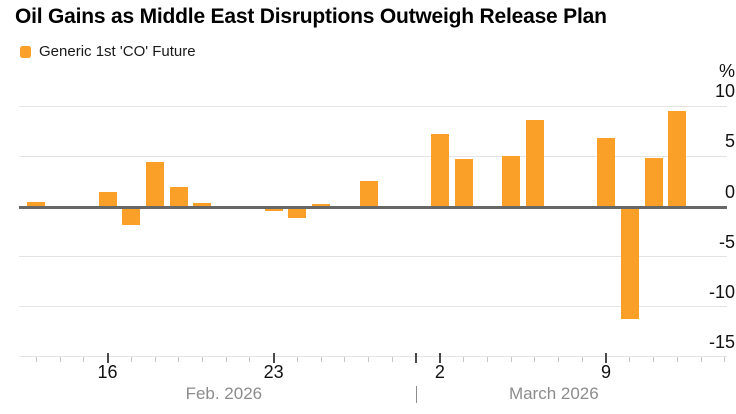  What do you see at coordinates (724, 91) in the screenshot?
I see `y-tick-label-10: 10` at bounding box center [724, 91].